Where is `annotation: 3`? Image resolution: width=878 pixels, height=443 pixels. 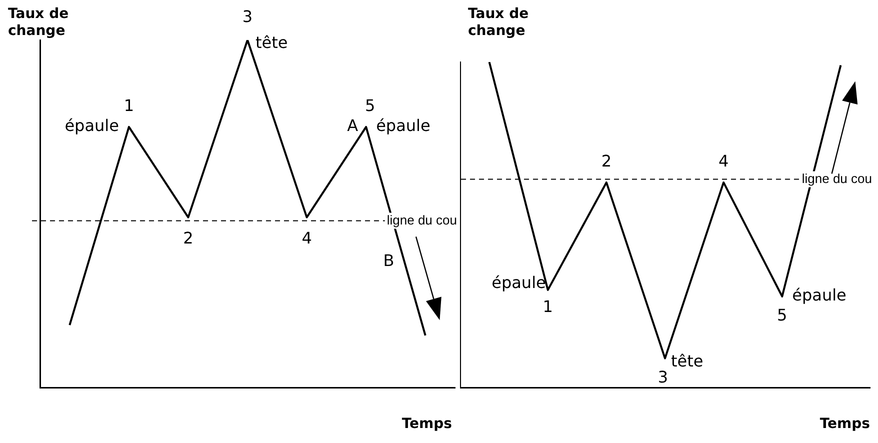 annotation: 3 is located at coordinates (663, 376).